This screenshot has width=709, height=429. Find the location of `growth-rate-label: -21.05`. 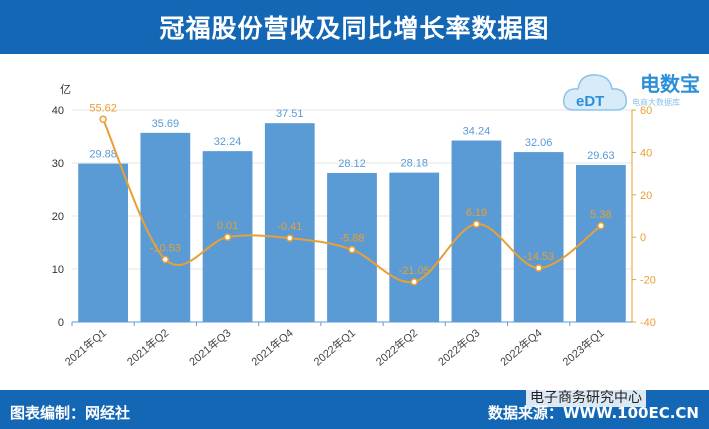

growth-rate-label: -21.05 is located at coordinates (414, 271).